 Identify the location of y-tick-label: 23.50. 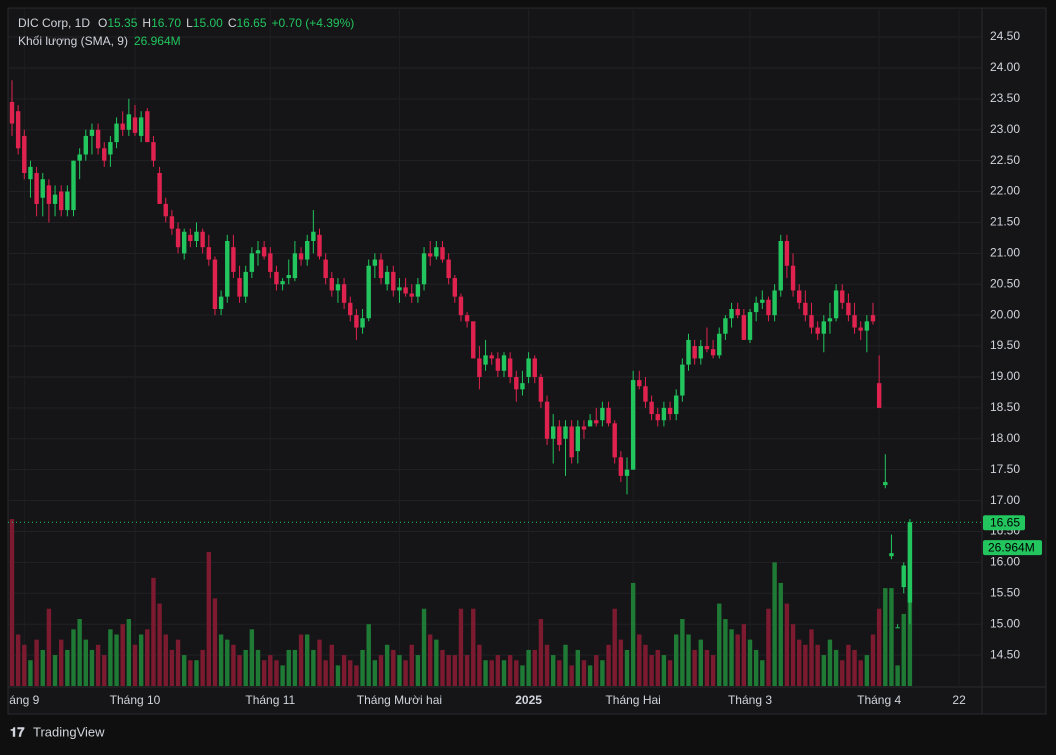
(1005, 98).